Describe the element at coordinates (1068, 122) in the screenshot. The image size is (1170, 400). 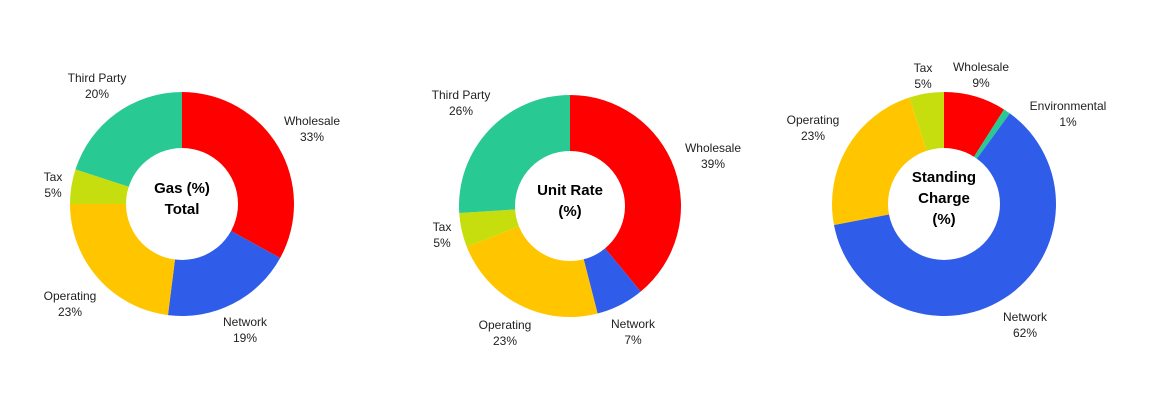
I see `slice-label-value: 1%` at that location.